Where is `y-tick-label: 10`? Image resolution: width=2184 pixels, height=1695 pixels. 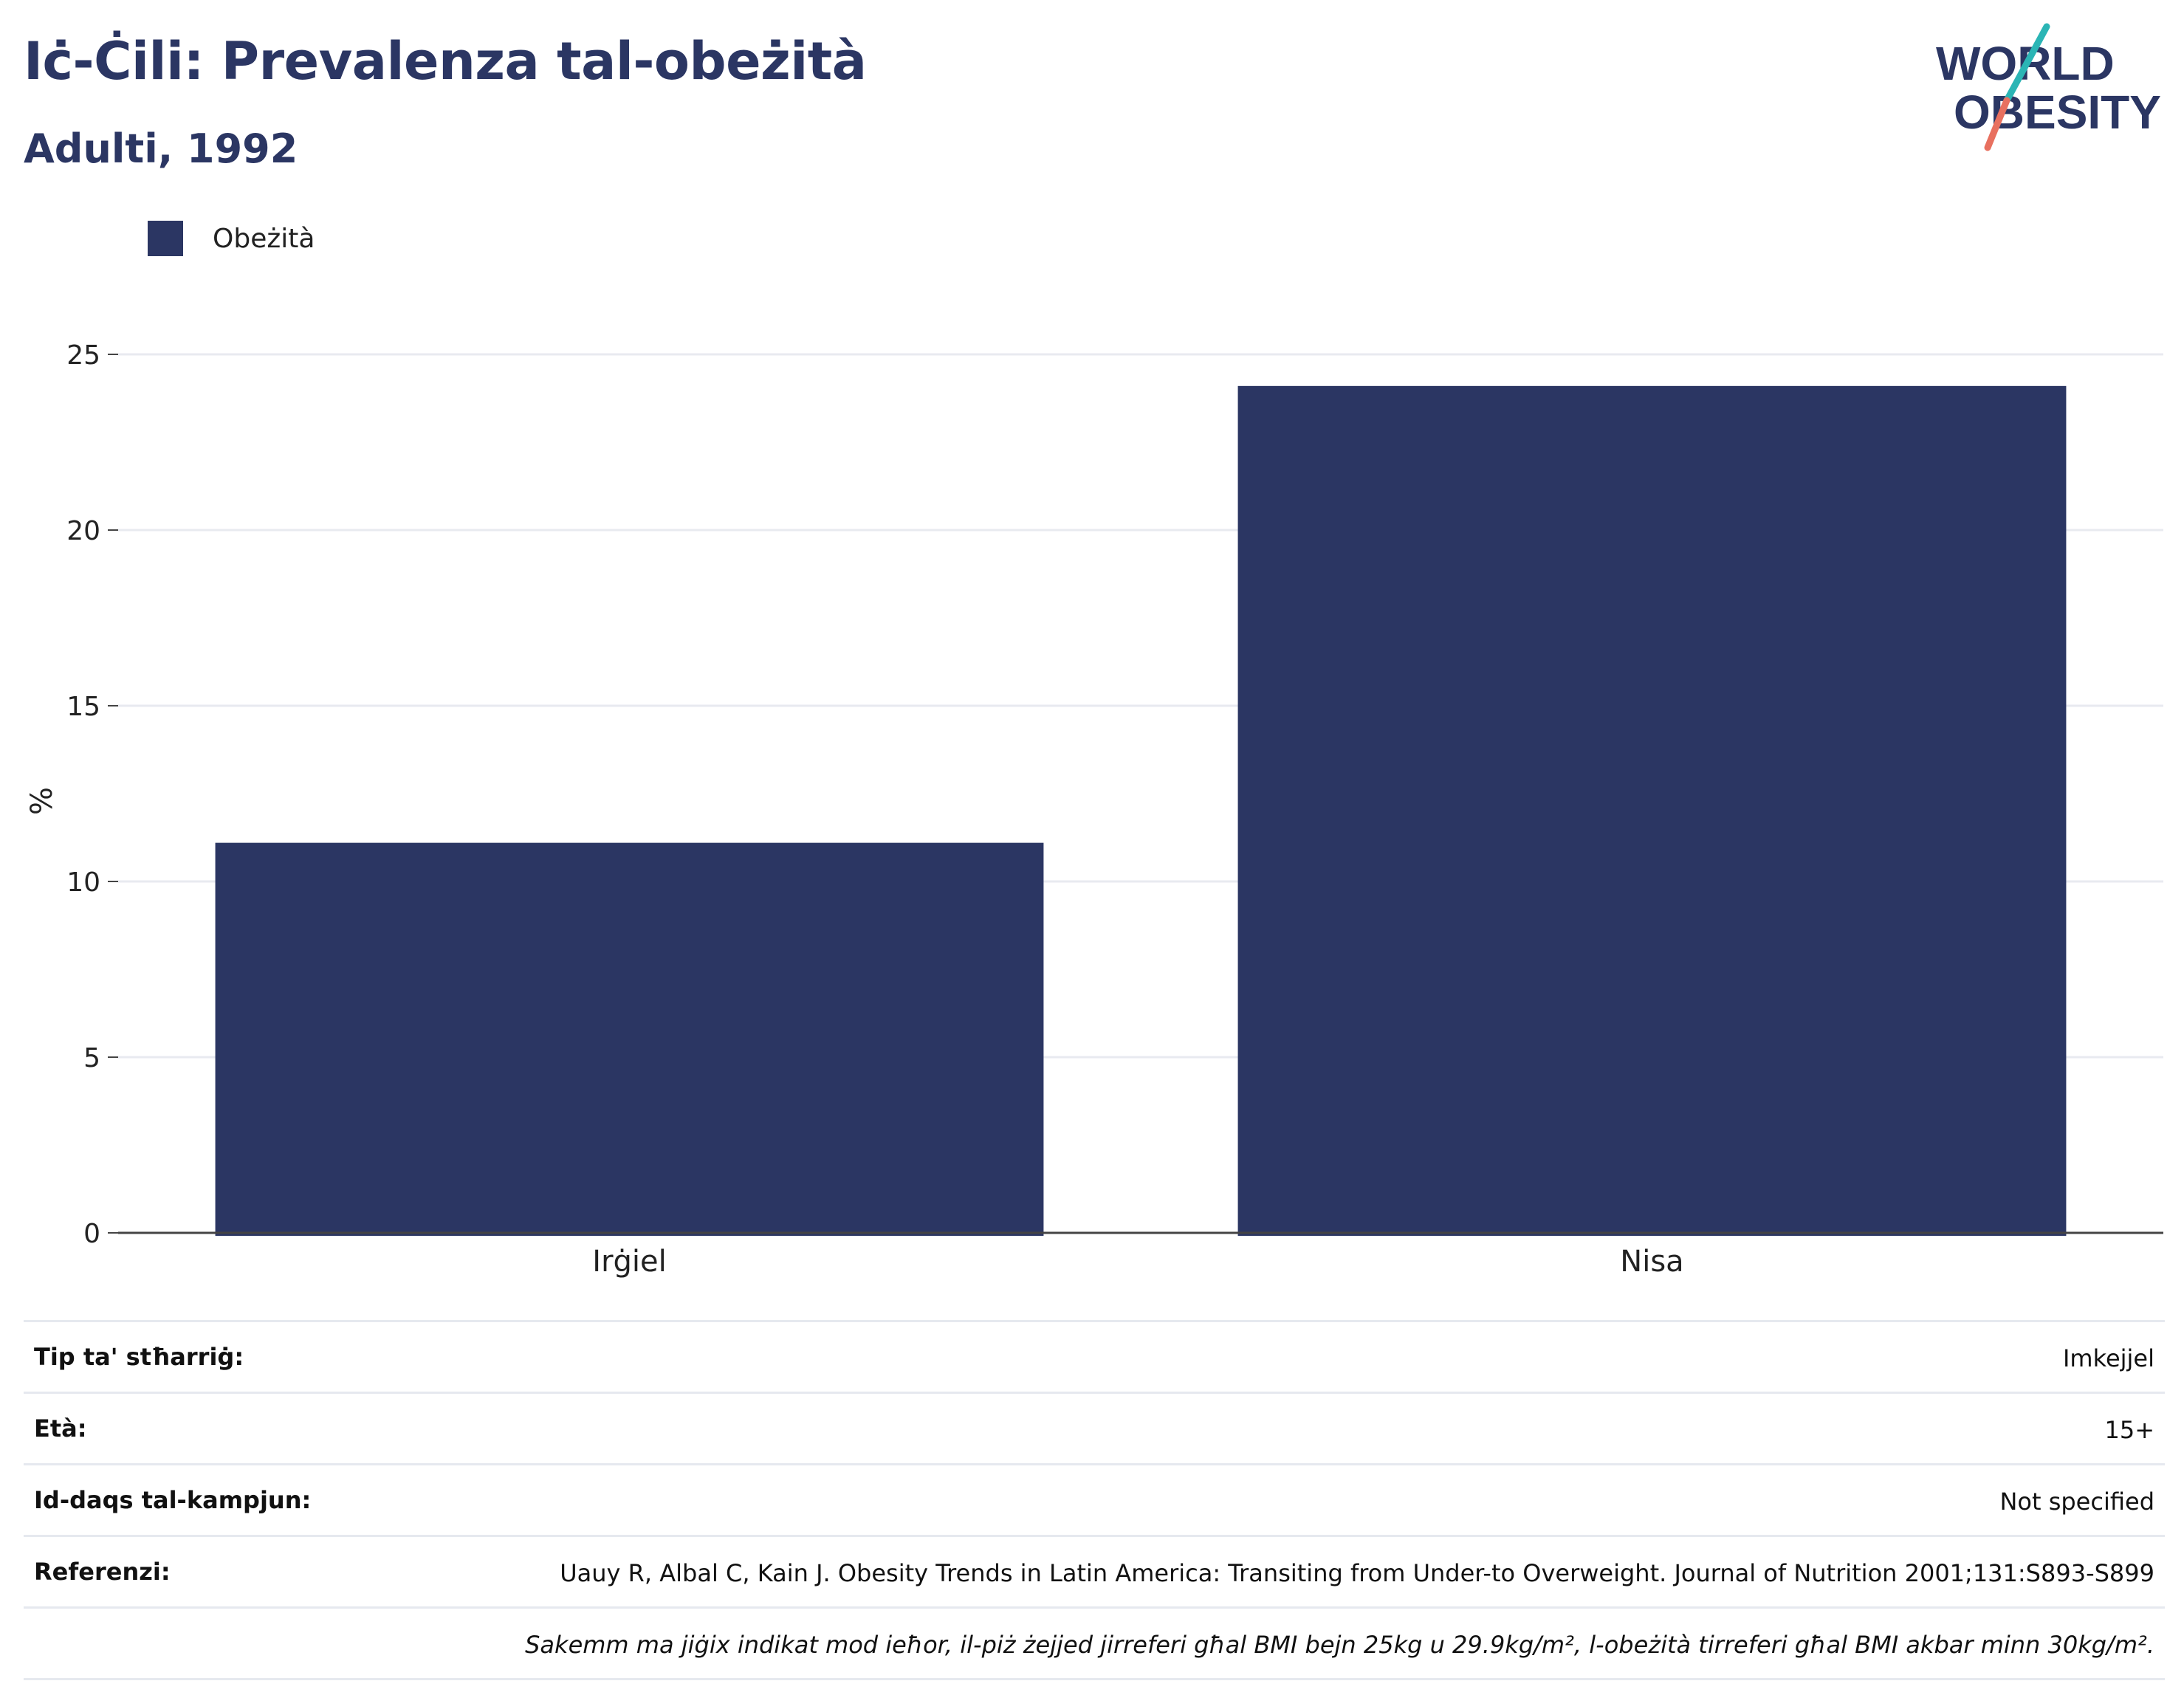
y-tick-label: 10 is located at coordinates (83, 882).